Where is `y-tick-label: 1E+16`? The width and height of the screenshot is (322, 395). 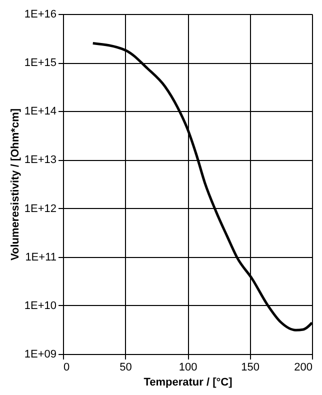 y-tick-label: 1E+16 is located at coordinates (40, 14).